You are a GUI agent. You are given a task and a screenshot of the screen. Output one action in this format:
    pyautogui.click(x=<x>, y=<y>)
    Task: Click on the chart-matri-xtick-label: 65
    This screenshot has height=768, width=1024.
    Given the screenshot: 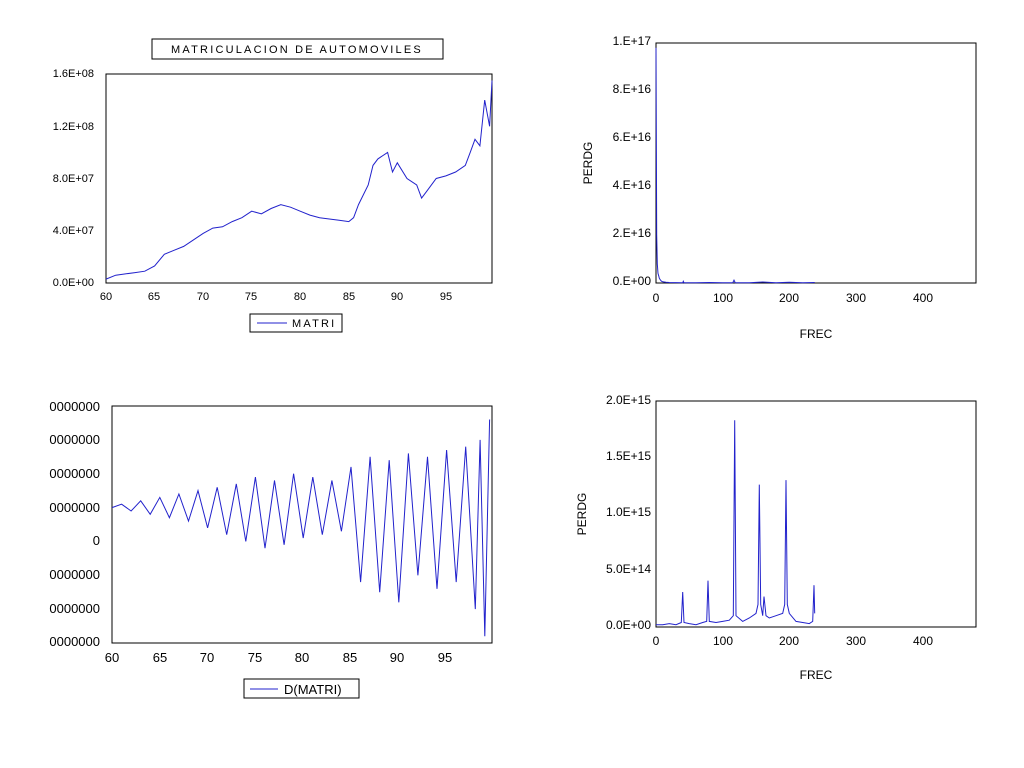 What is the action you would take?
    pyautogui.click(x=154, y=297)
    